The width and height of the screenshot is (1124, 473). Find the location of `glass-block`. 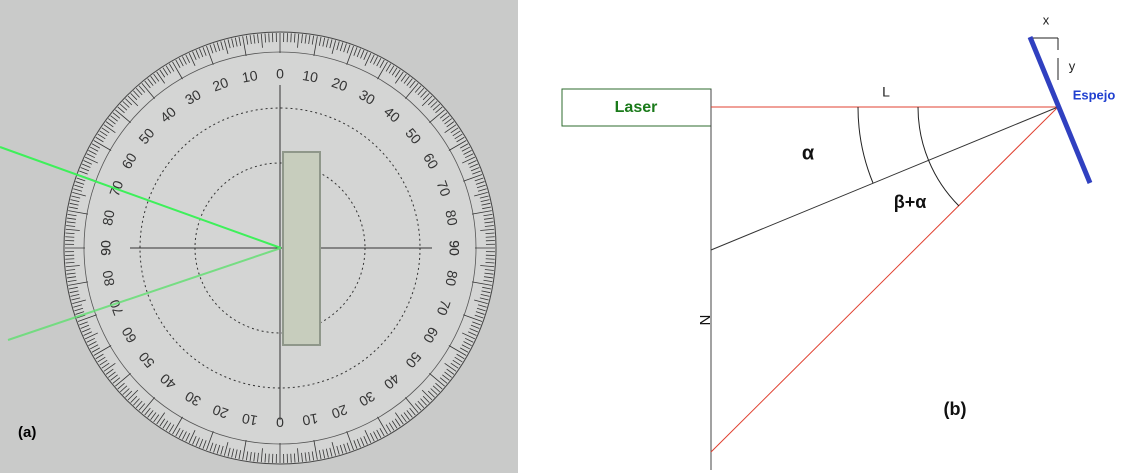

glass-block is located at coordinates (301, 248).